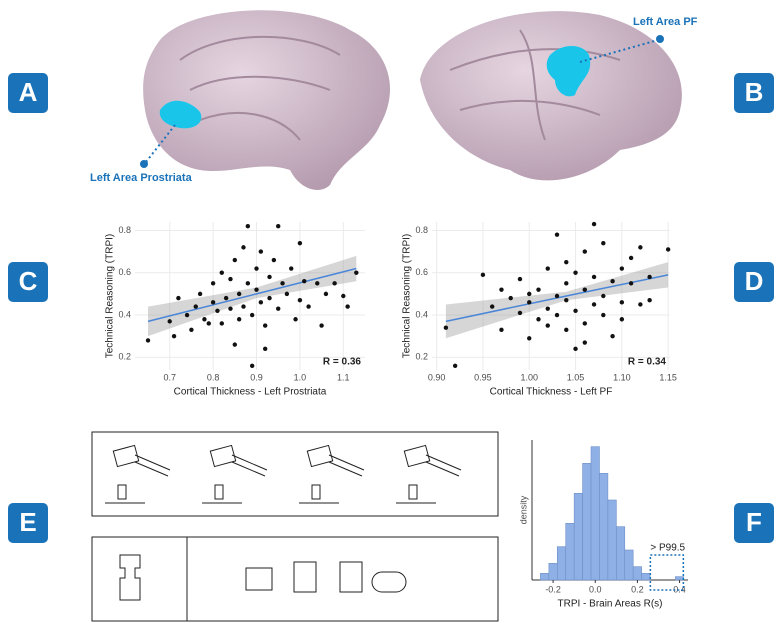 The image size is (784, 623). What do you see at coordinates (483, 377) in the screenshot?
I see `x-tick-label: 0.95` at bounding box center [483, 377].